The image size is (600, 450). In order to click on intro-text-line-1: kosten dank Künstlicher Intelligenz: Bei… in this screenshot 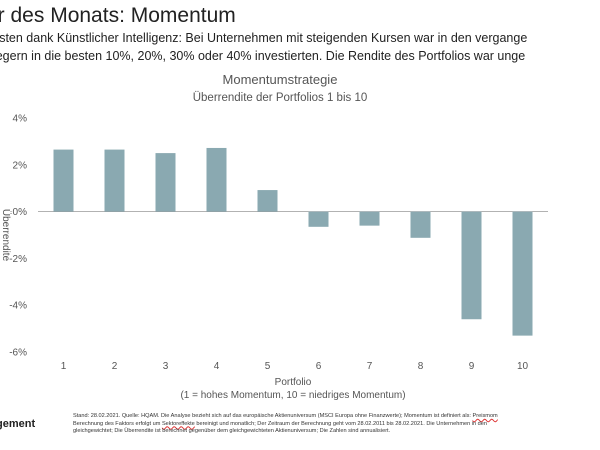, I will do `click(264, 38)`.